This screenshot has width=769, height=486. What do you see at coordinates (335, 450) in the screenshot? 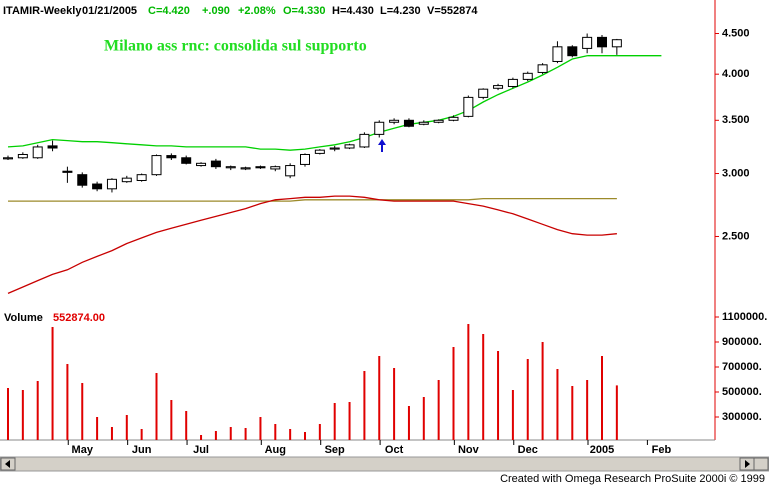
I see `x-tick-label: Sep` at bounding box center [335, 450].